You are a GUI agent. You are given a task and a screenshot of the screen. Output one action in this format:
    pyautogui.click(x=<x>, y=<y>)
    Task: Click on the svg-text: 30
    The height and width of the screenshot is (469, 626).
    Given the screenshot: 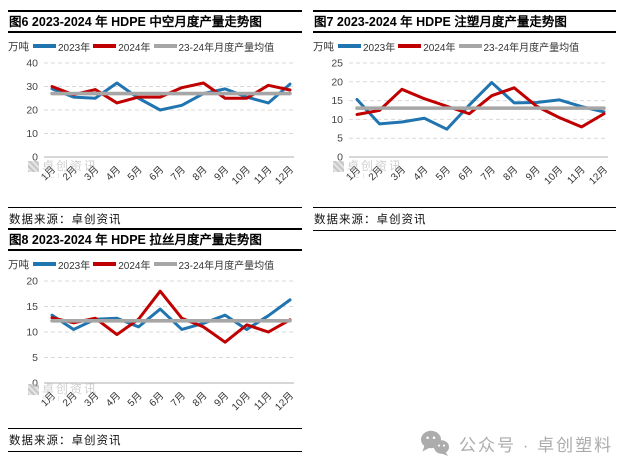 What is the action you would take?
    pyautogui.click(x=32, y=87)
    